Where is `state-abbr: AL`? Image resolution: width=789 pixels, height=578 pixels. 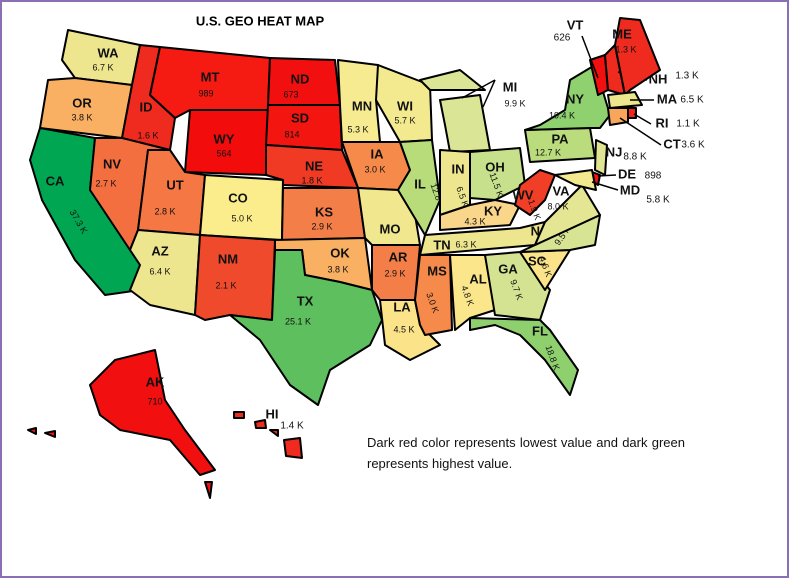
state-abbr: AL is located at coordinates (477, 278).